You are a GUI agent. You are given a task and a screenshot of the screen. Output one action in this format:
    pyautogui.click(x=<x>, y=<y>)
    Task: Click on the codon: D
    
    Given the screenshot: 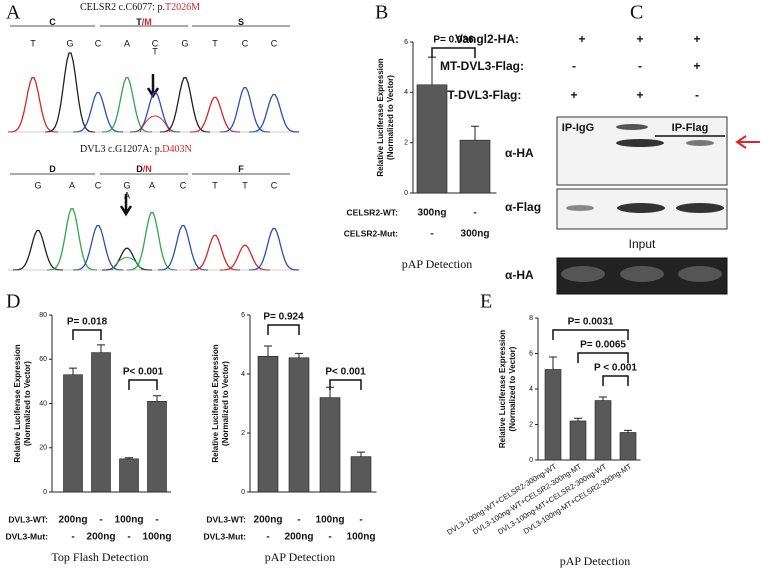 What is the action you would take?
    pyautogui.click(x=52, y=169)
    